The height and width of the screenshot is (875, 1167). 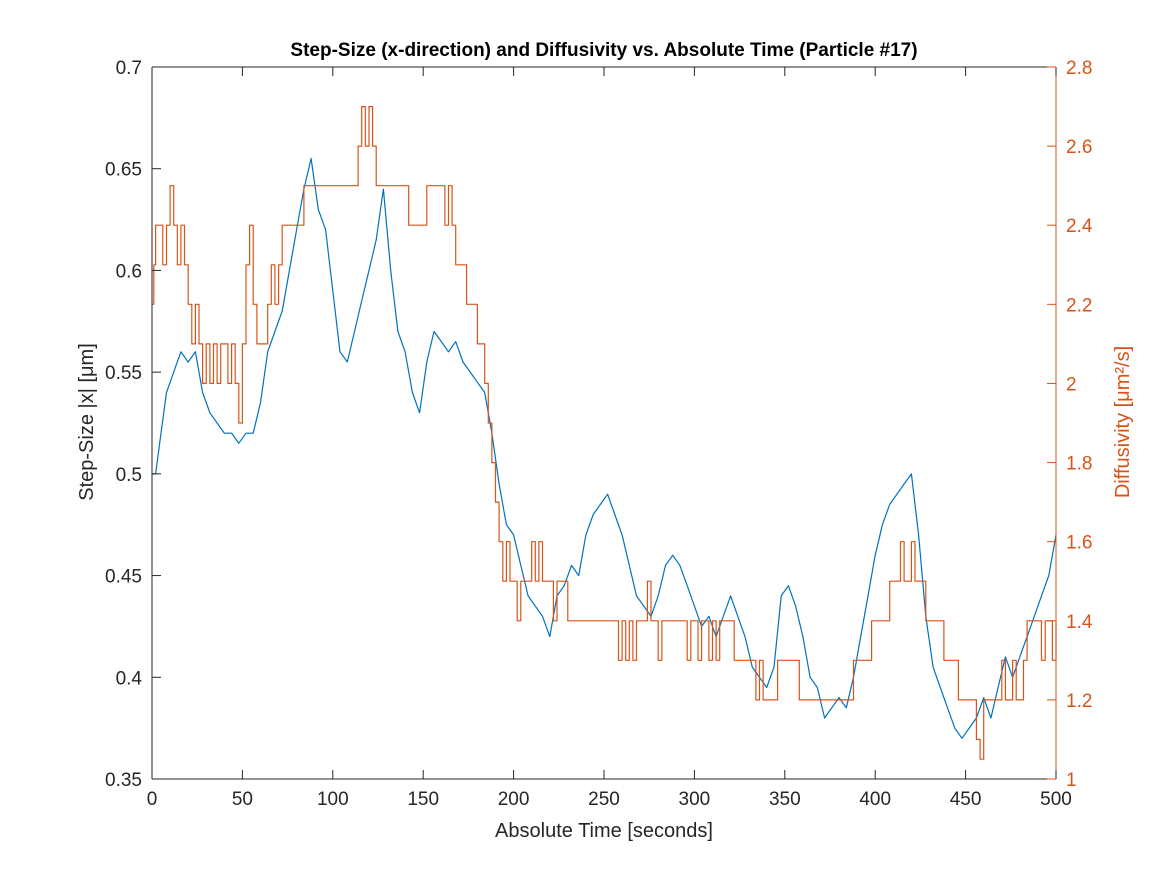 I want to click on x-tick-label: 150, so click(x=423, y=799).